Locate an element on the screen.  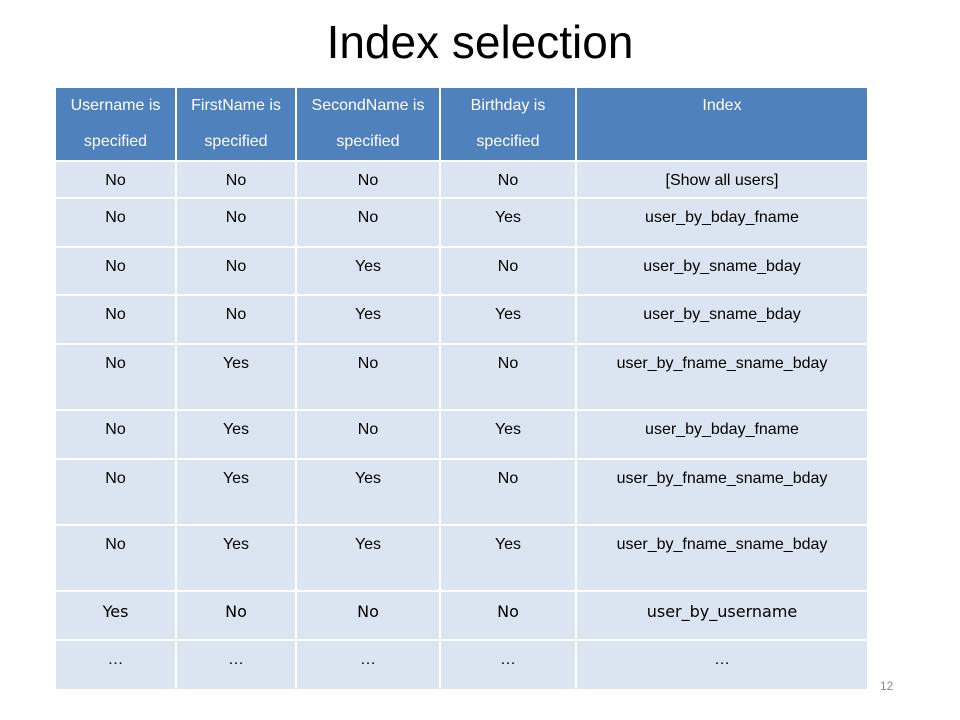
table-row: Yes No No No user_by_username is located at coordinates (461, 615).